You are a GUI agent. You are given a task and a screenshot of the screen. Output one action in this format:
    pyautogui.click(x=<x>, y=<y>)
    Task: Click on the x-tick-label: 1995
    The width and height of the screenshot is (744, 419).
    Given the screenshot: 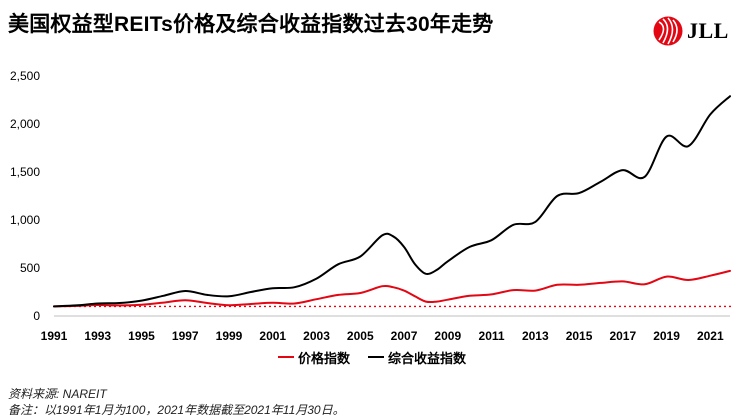 What is the action you would take?
    pyautogui.click(x=141, y=336)
    